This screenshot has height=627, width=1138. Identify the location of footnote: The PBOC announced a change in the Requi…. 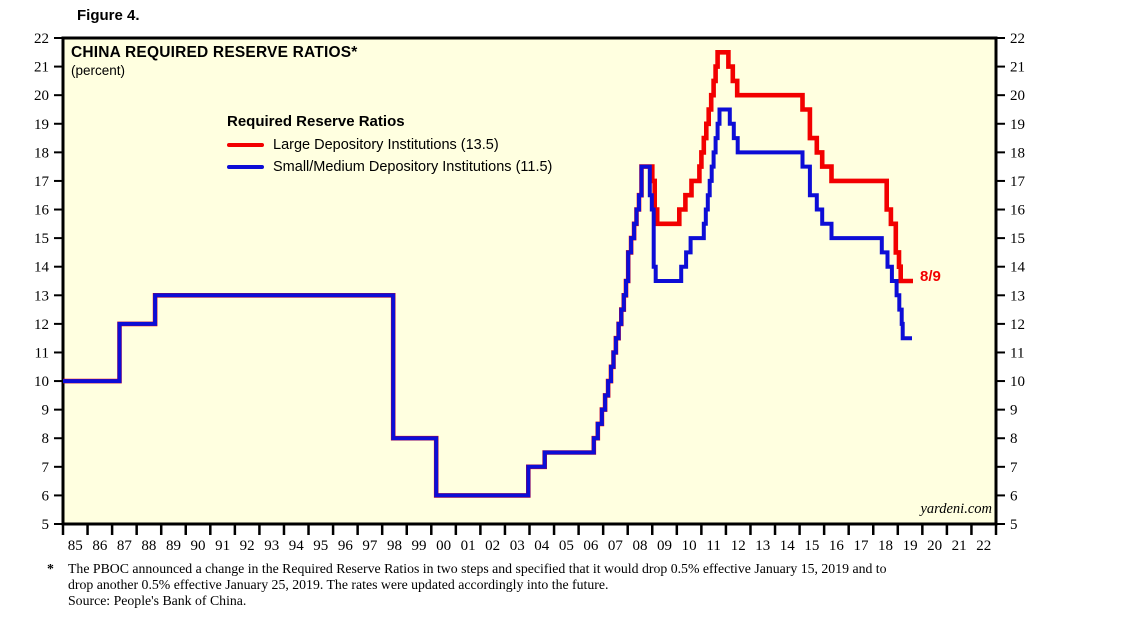
(548, 585).